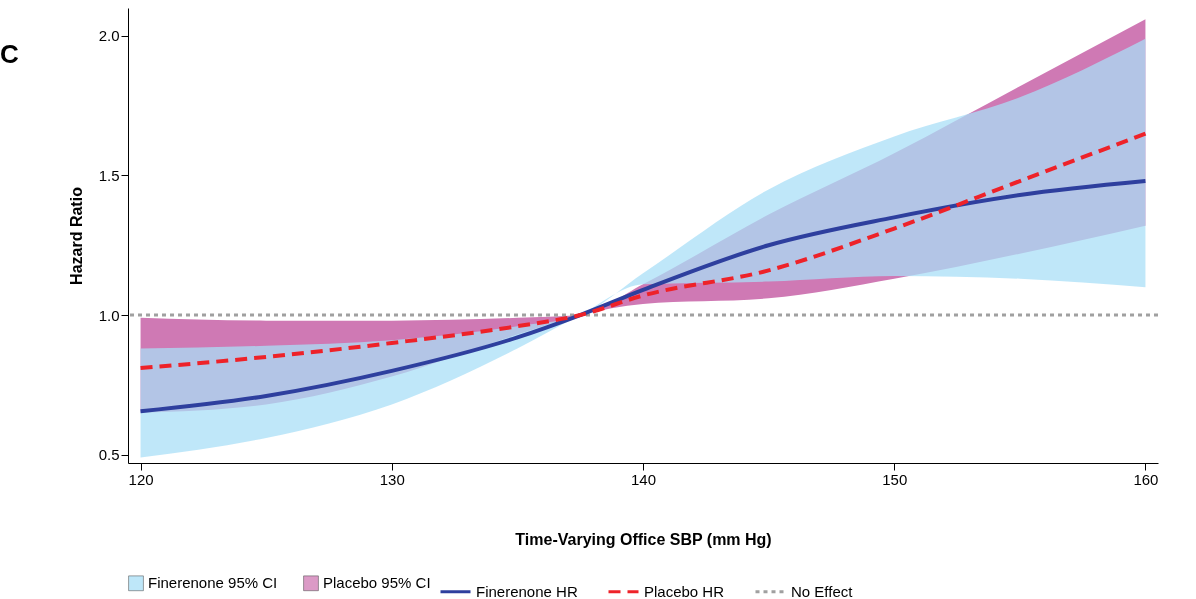 The image size is (1196, 599). What do you see at coordinates (684, 590) in the screenshot?
I see `legend-label: Placebo HR` at bounding box center [684, 590].